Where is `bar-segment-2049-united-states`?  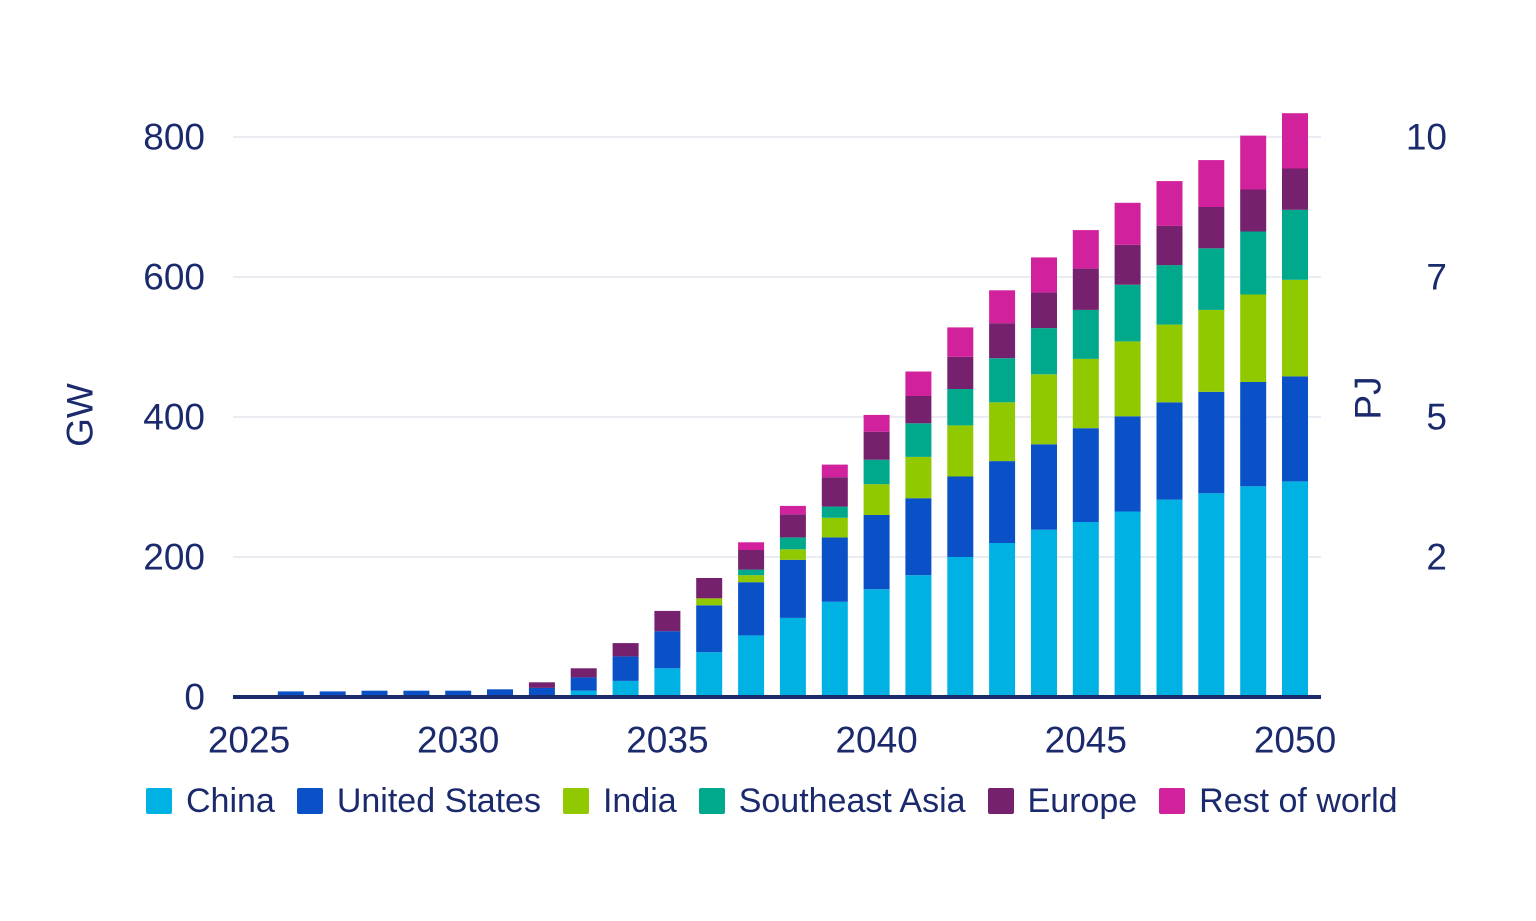
bar-segment-2049-united-states is located at coordinates (1253, 434).